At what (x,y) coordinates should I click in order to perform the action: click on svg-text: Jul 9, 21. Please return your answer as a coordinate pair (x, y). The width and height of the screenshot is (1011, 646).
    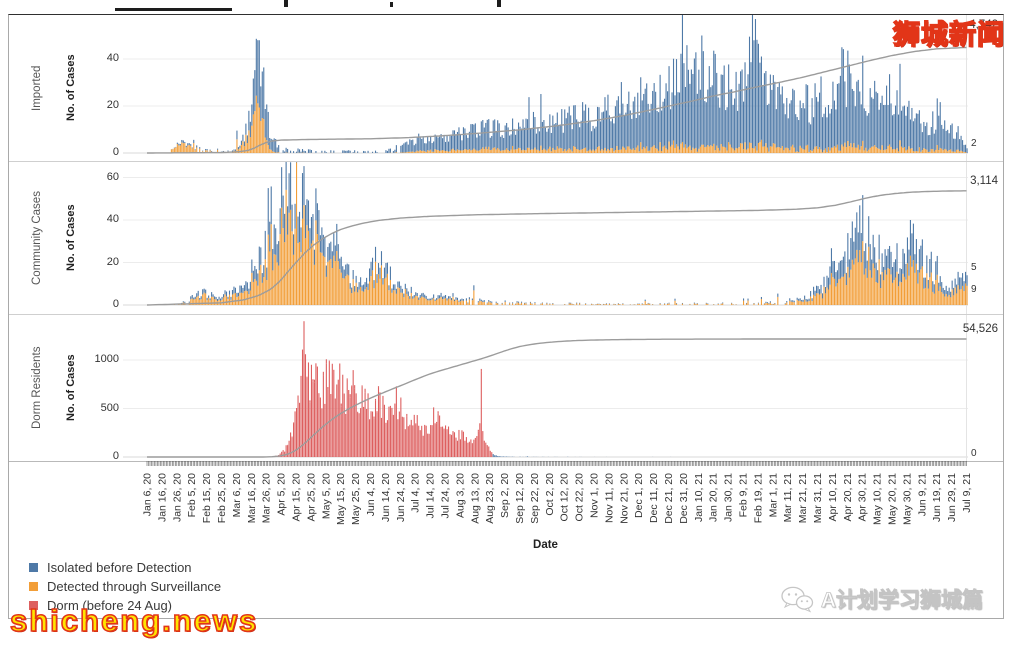
    Looking at the image, I should click on (967, 493).